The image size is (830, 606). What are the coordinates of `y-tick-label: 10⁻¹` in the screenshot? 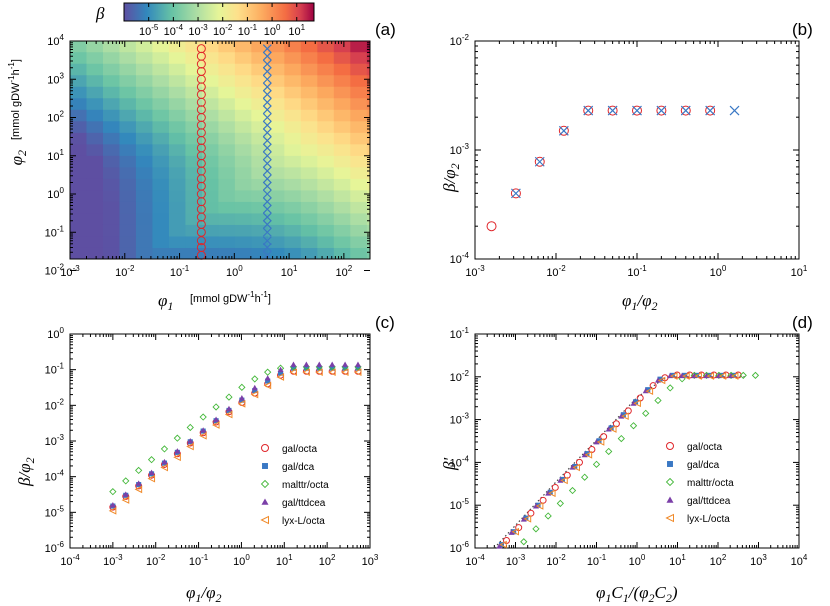 It's located at (460, 333).